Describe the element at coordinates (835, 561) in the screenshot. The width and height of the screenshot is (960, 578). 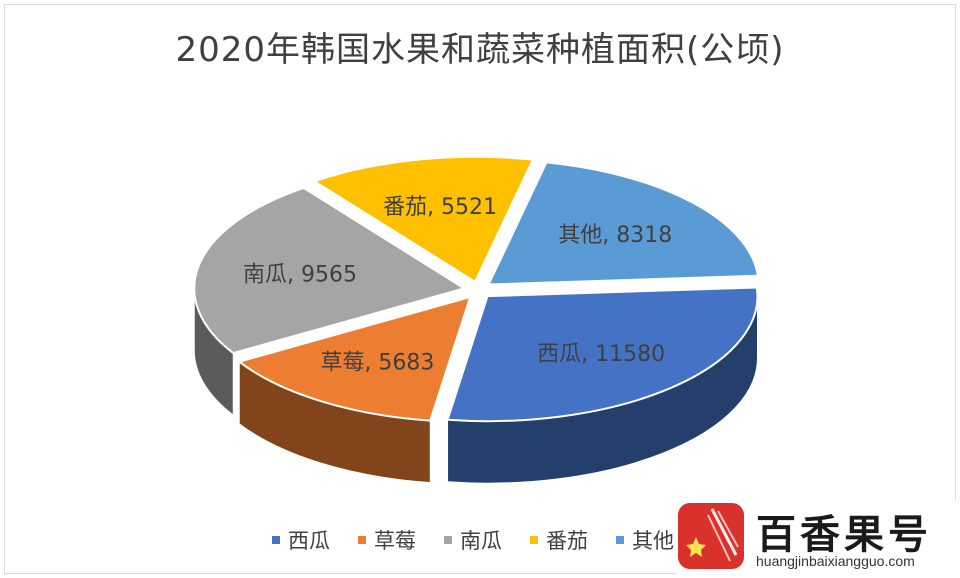
I see `watermark-url: huangjinbaixiangguo.com` at that location.